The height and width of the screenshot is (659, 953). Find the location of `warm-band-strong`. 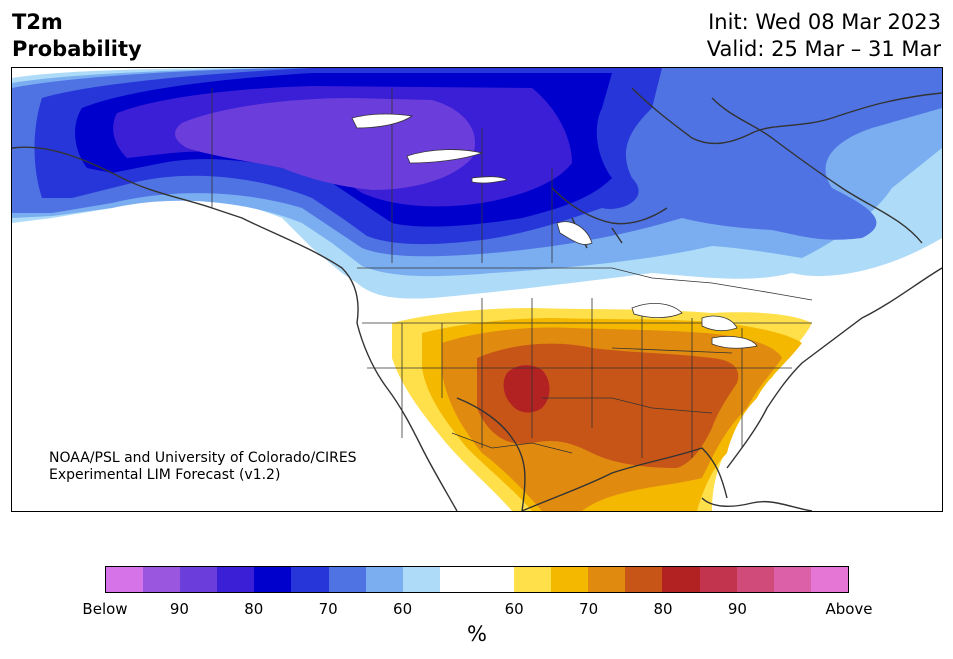

warm-band-strong is located at coordinates (526, 389).